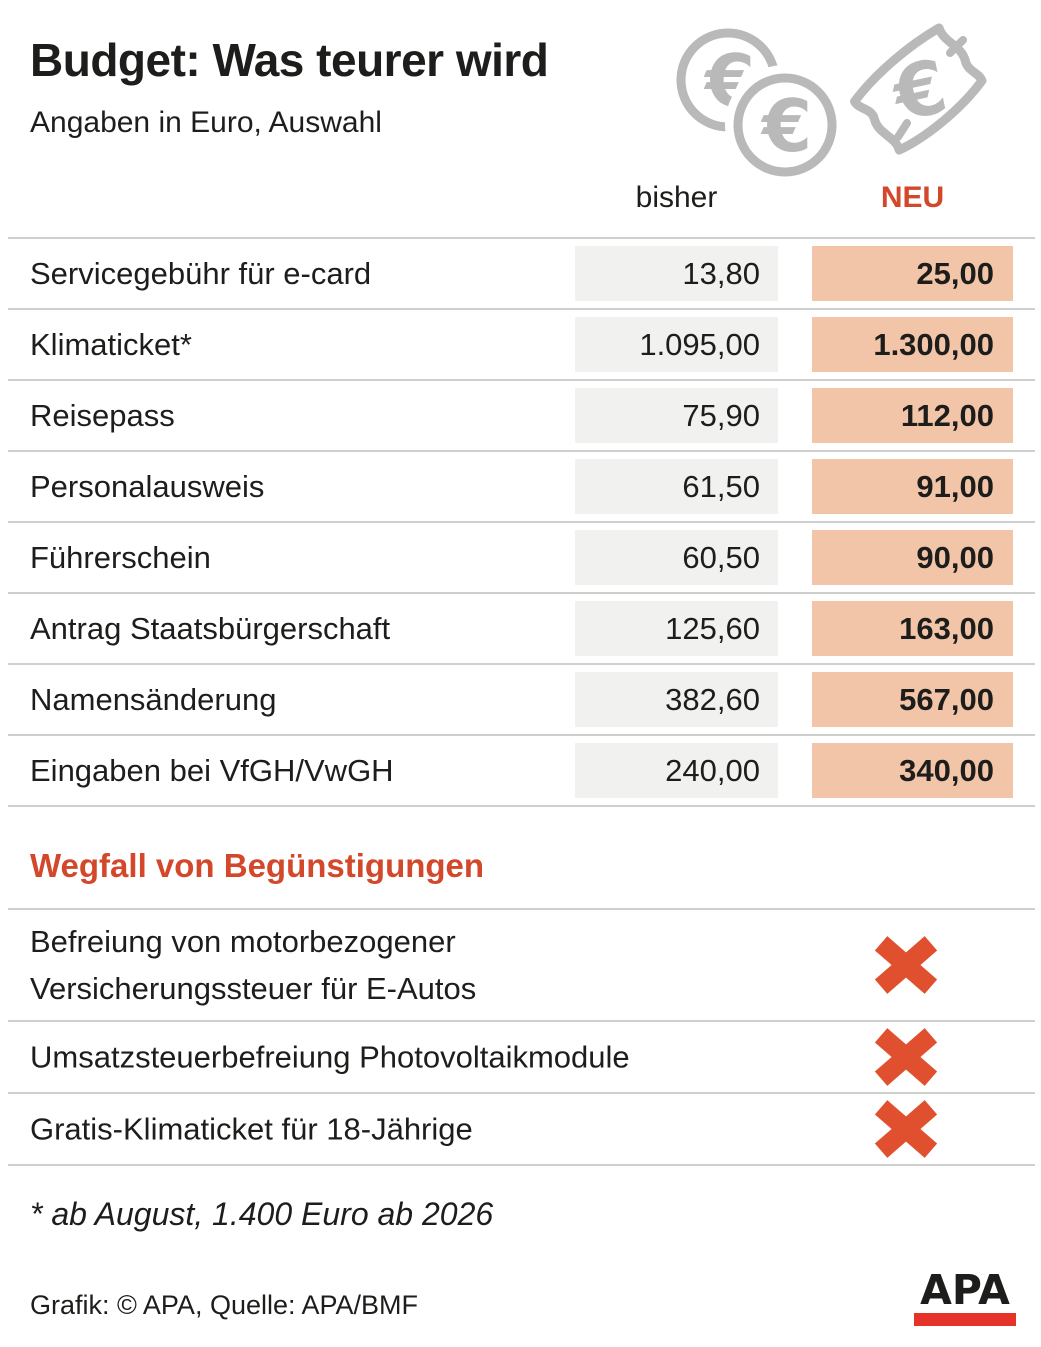 The image size is (1041, 1347). Describe the element at coordinates (676, 197) in the screenshot. I see `column-header-bisher: bisher` at that location.